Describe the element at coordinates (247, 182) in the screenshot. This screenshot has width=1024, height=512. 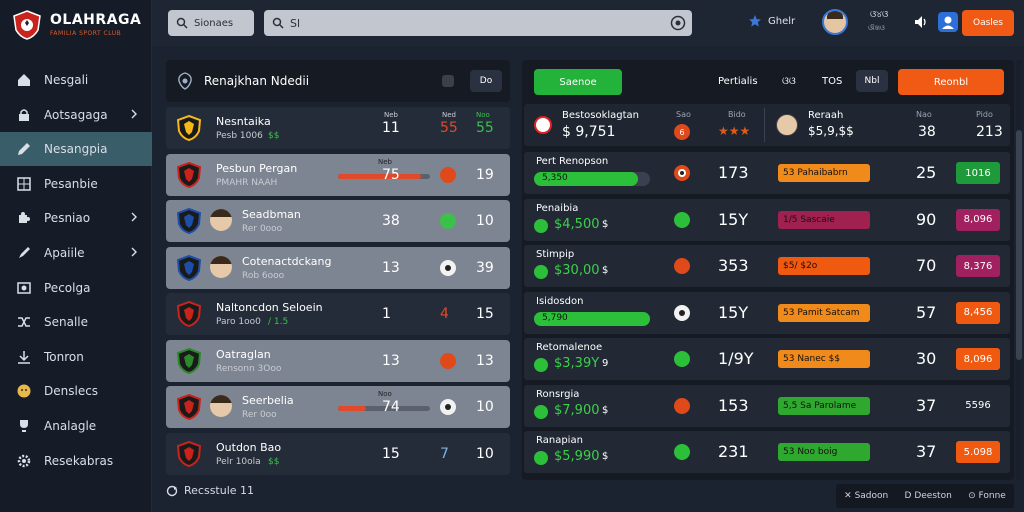
I see `team-subtitle: PMAHR NAAH` at that location.